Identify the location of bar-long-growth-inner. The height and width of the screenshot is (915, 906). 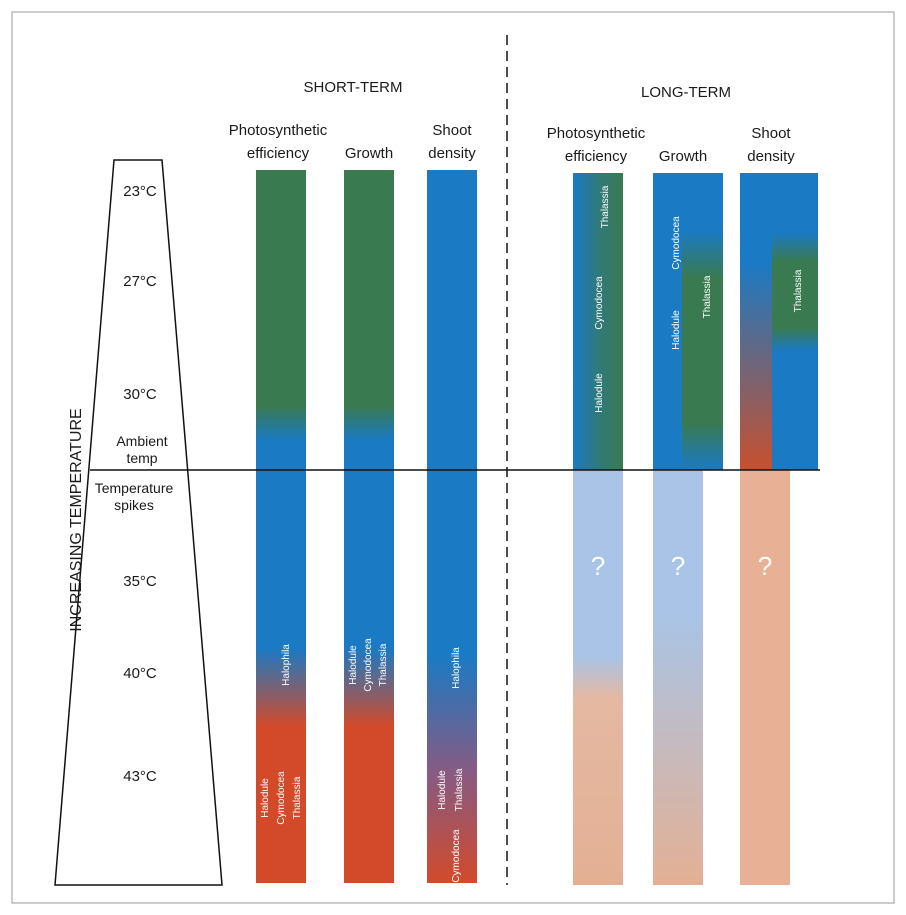
(702, 350).